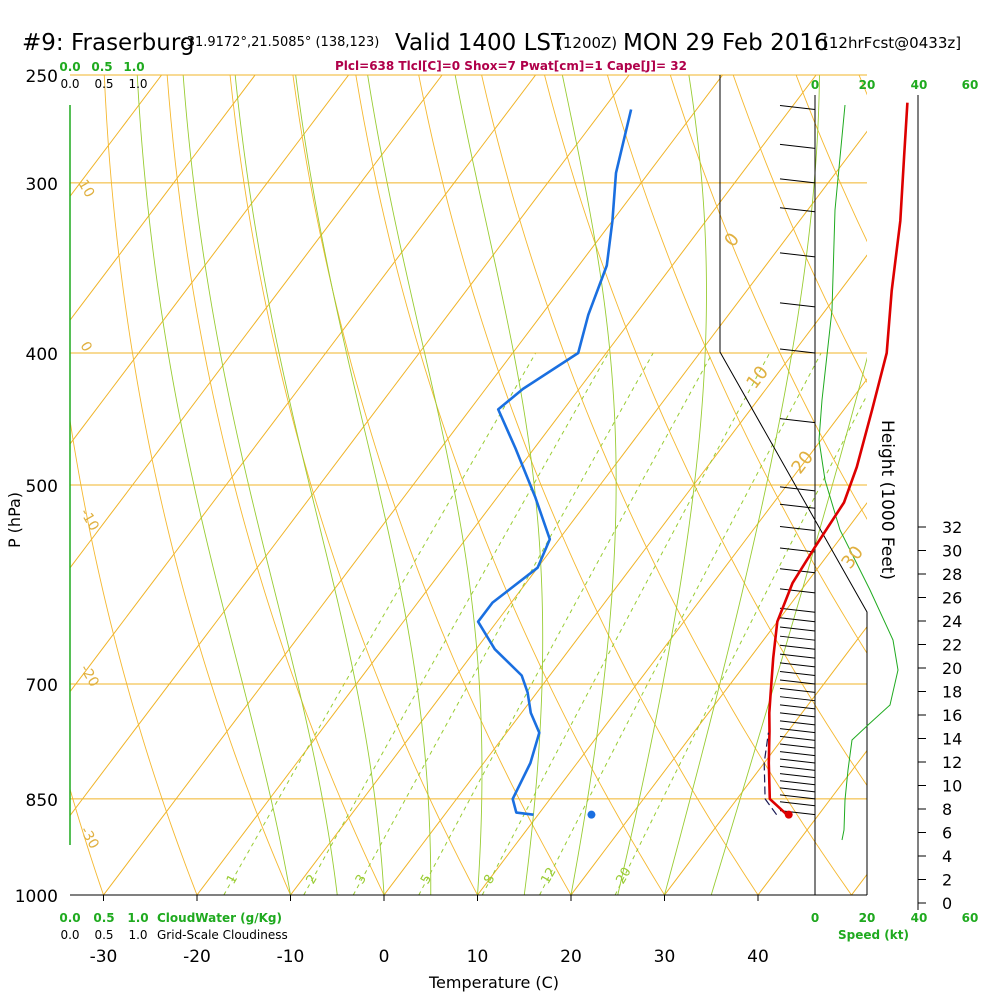  What do you see at coordinates (970, 85) in the screenshot?
I see `speed-tick-label-green: 60` at bounding box center [970, 85].